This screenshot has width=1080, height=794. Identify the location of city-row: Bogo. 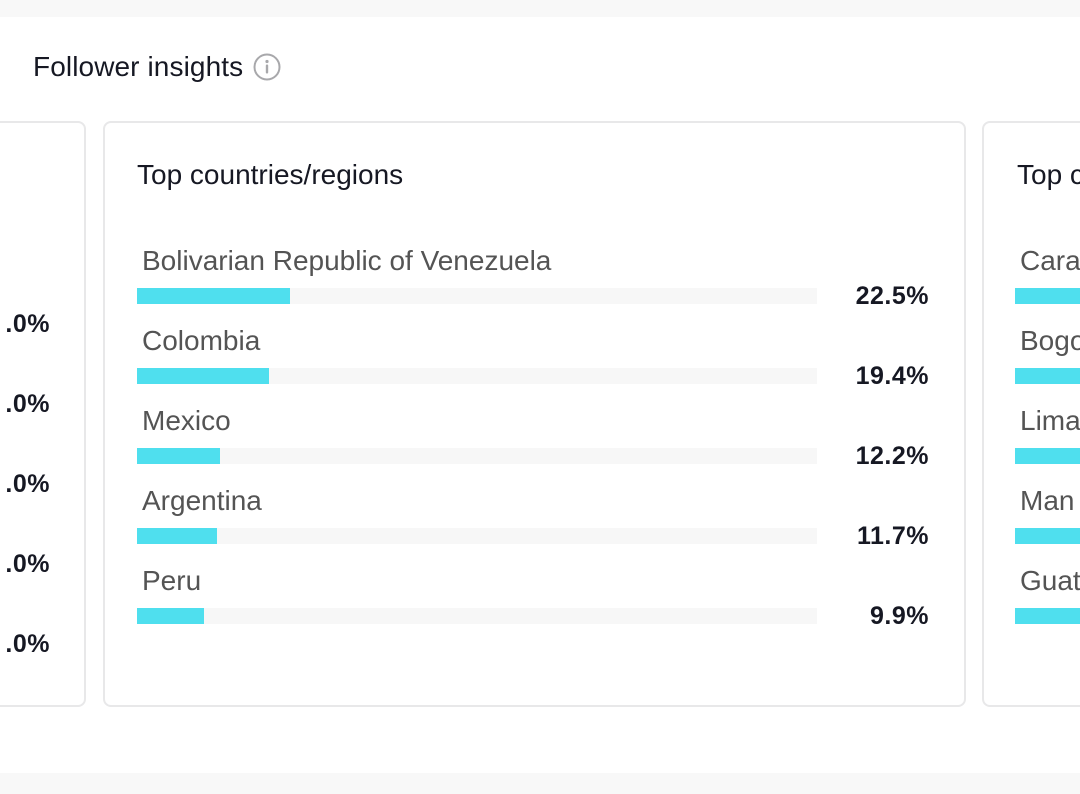
(1047, 357).